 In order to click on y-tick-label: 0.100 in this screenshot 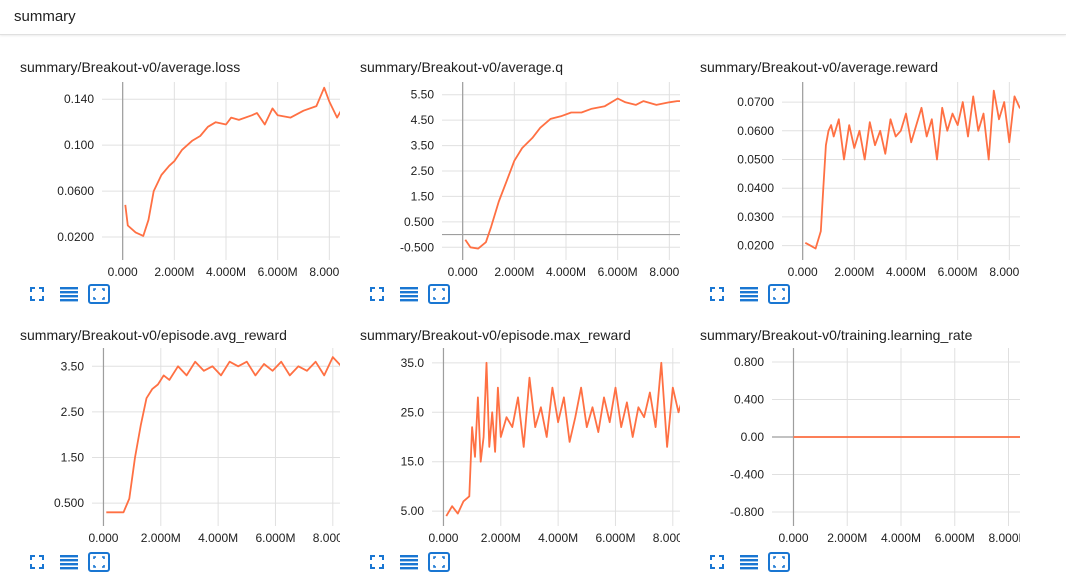, I will do `click(79, 145)`.